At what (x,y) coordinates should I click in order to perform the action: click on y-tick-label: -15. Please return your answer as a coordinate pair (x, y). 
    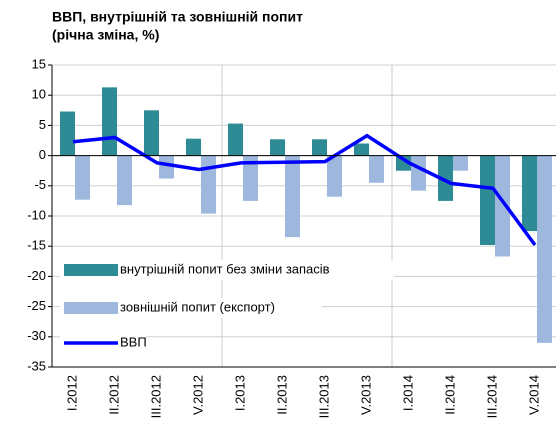
    Looking at the image, I should click on (36, 245).